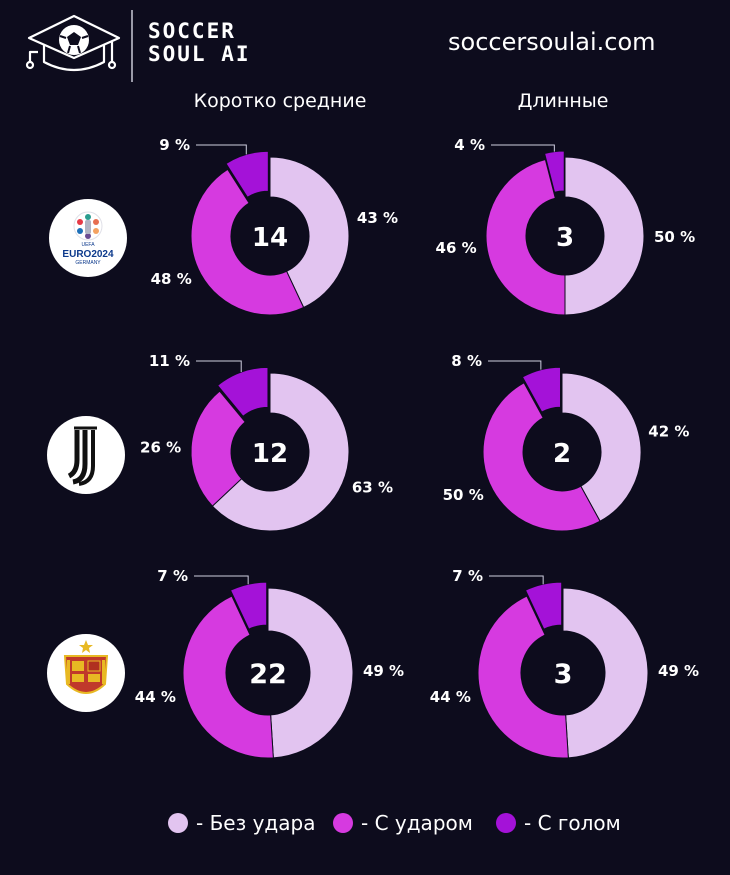  Describe the element at coordinates (73, 43) in the screenshot. I see `soccer-soul-logo-icon` at that location.